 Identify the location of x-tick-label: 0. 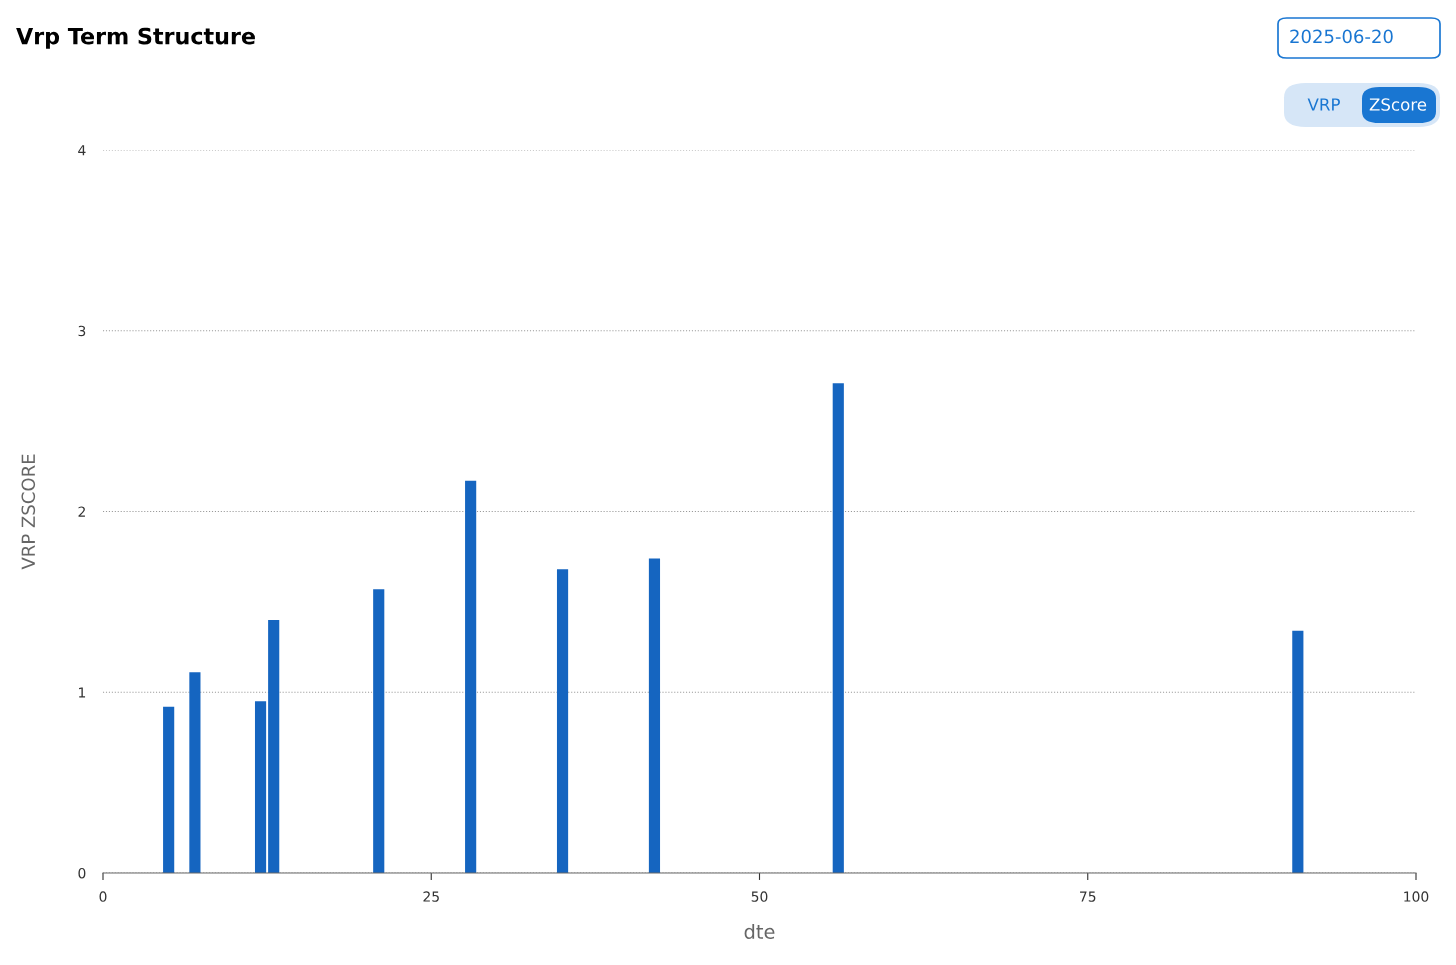
(103, 896).